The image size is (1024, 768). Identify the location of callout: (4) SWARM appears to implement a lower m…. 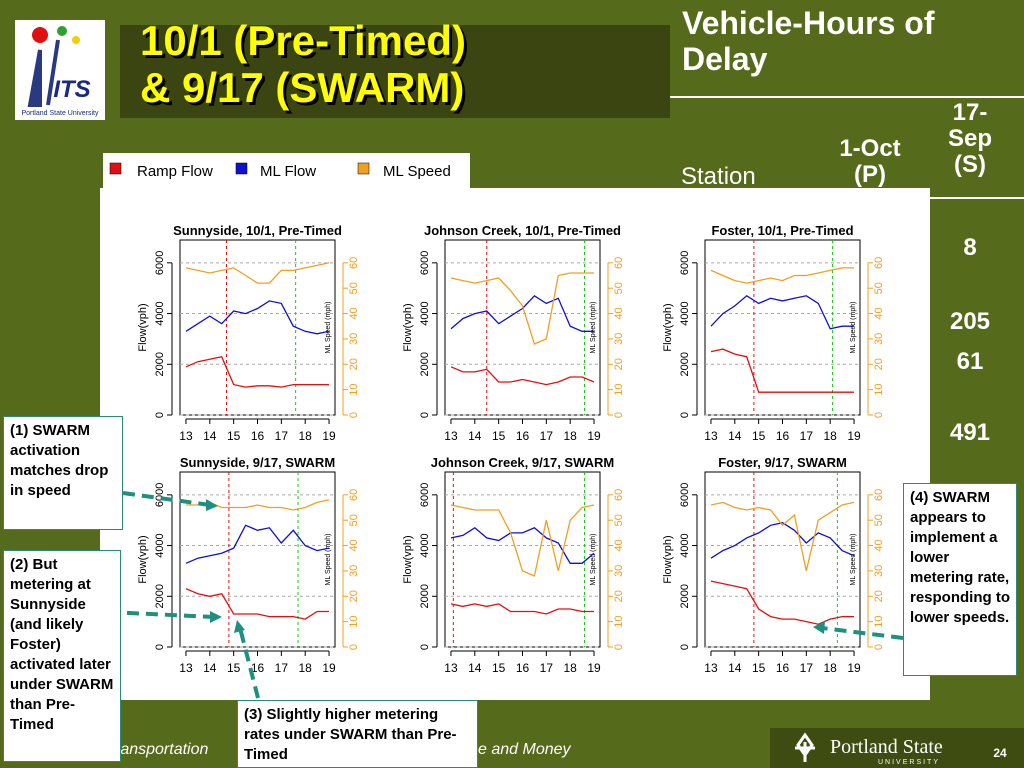
(960, 579).